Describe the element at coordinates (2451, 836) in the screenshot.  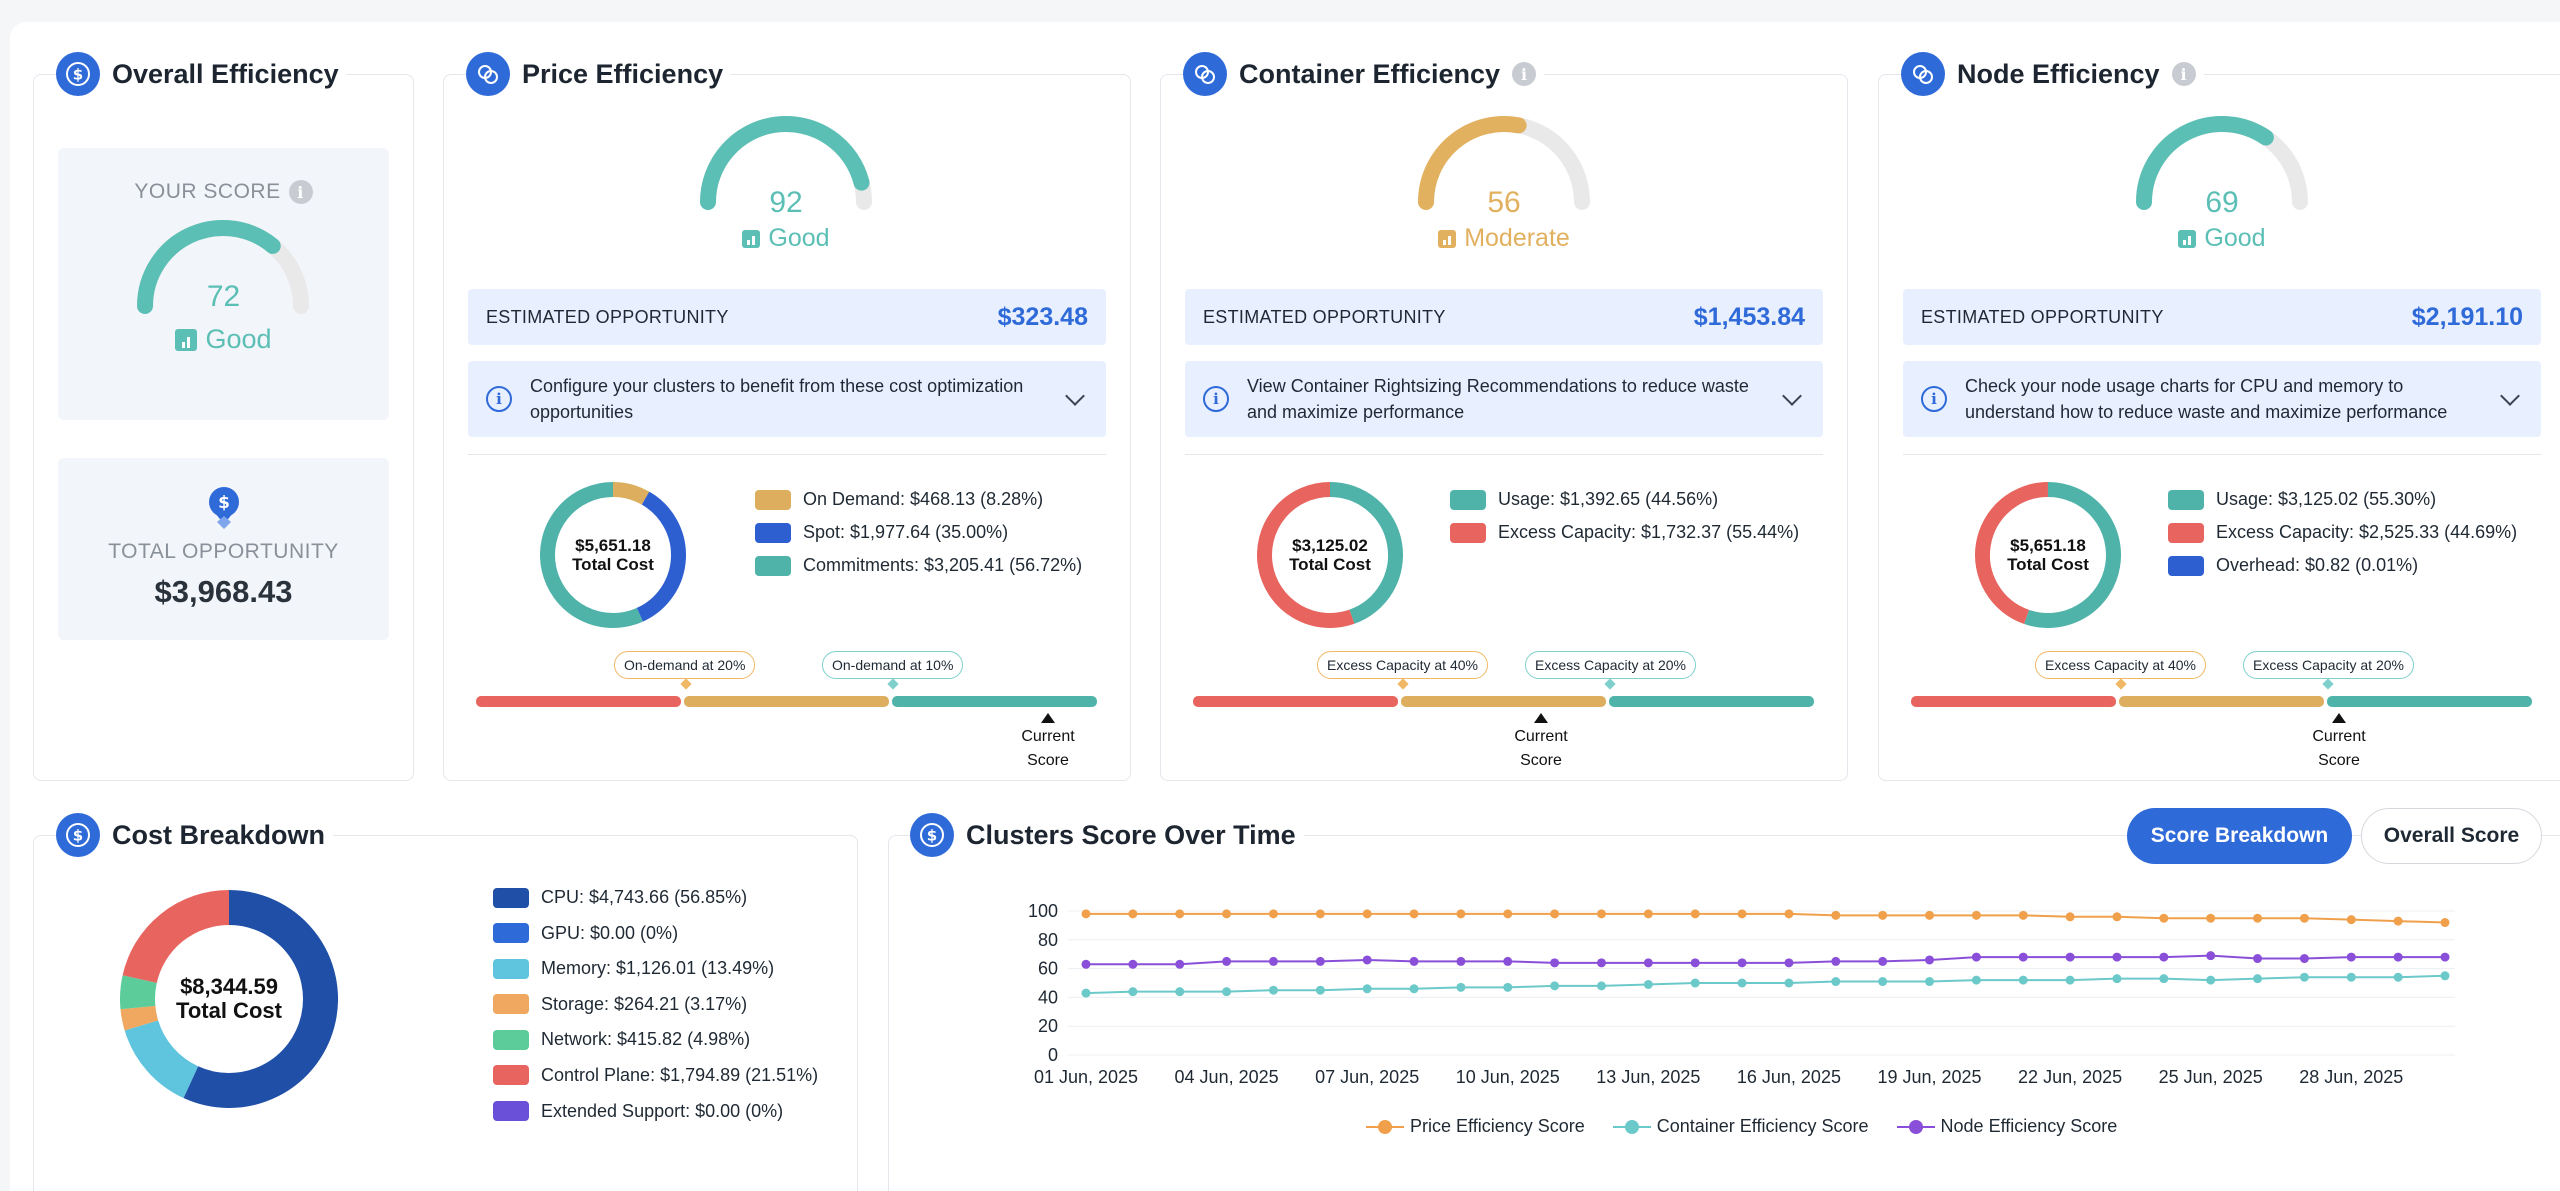
I see `overall-score-button: Overall Score` at that location.